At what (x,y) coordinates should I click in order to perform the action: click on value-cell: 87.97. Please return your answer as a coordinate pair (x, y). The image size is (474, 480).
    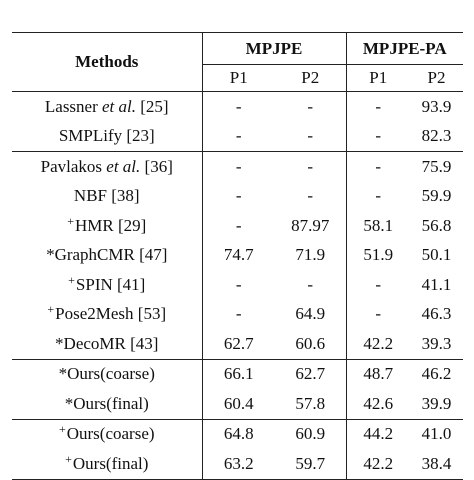
    Looking at the image, I should click on (311, 226).